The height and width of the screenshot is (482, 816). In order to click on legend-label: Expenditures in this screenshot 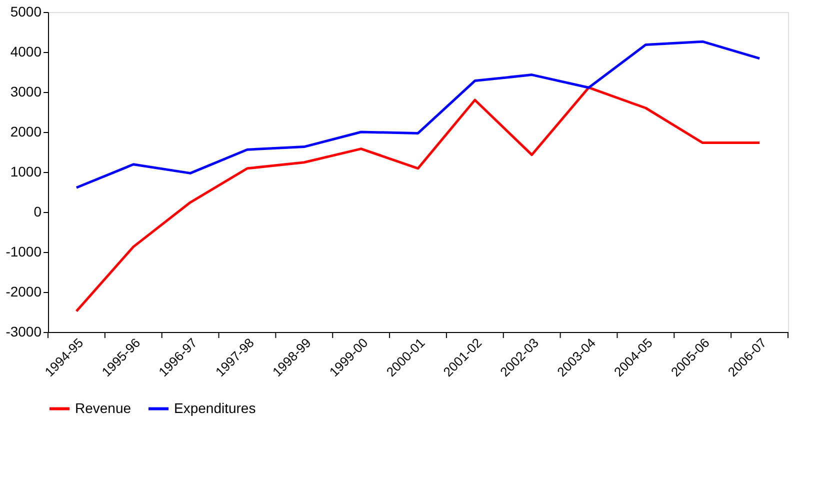, I will do `click(215, 408)`.